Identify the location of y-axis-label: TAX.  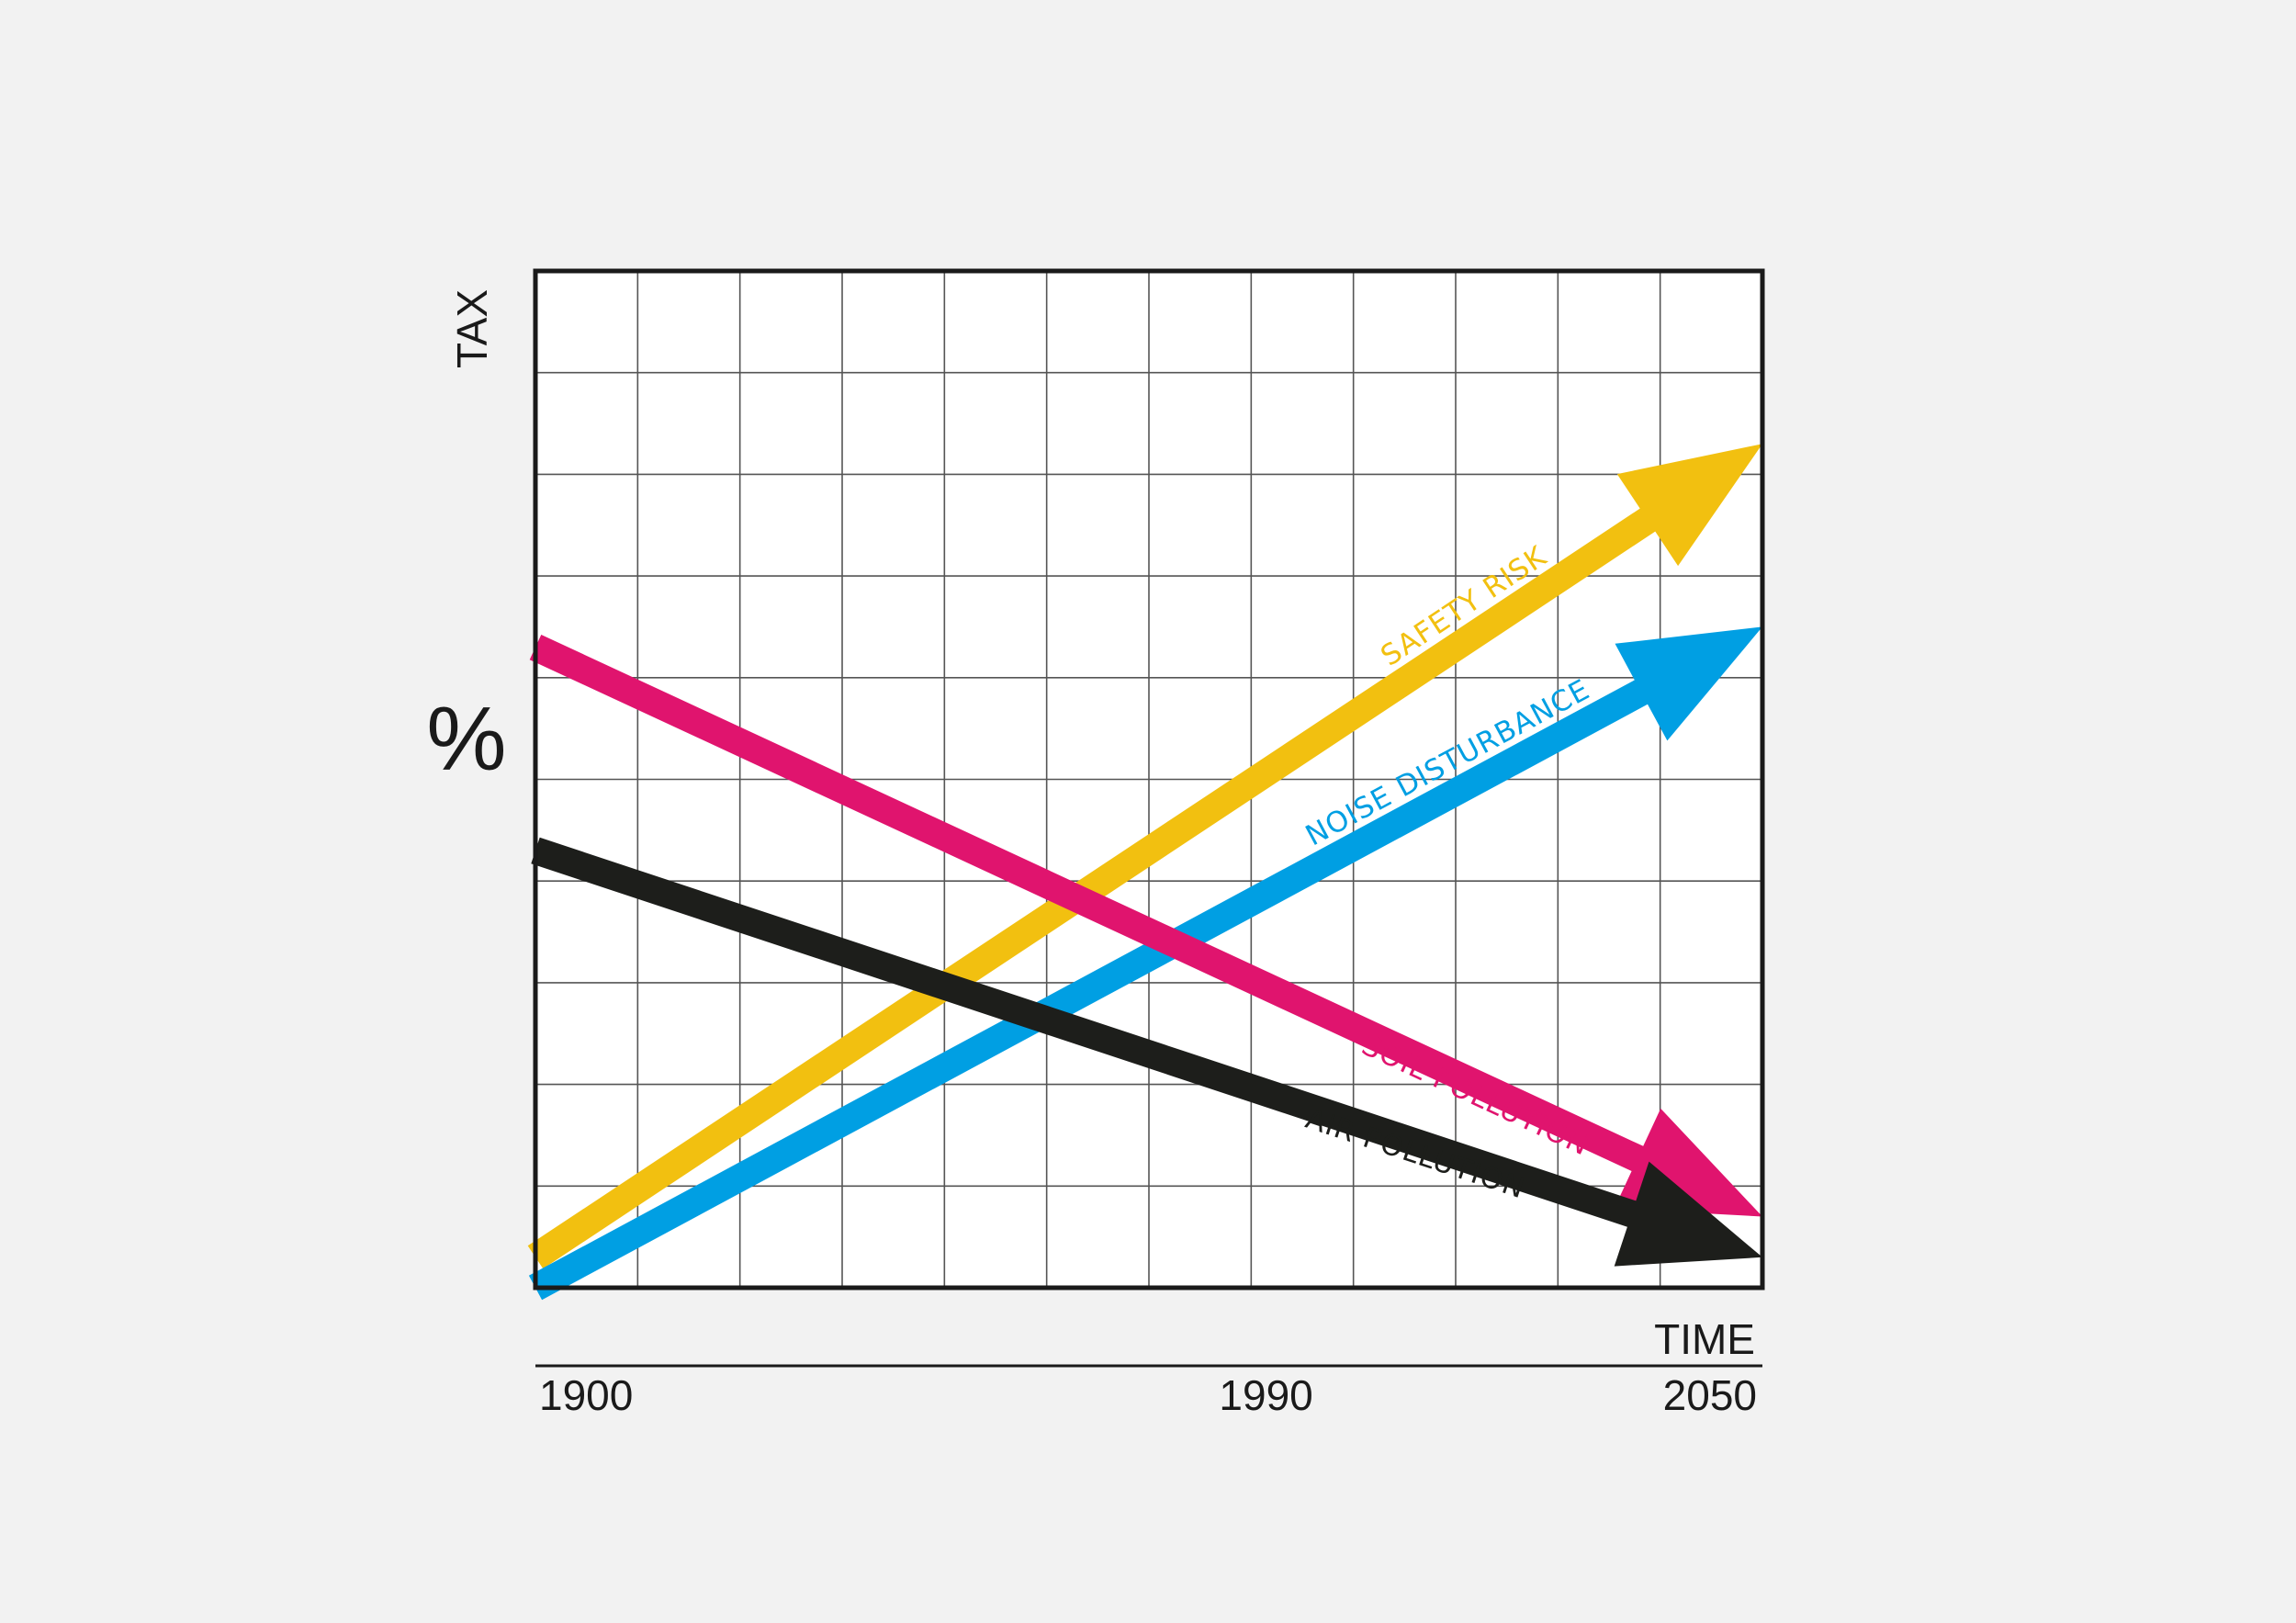
(472, 328).